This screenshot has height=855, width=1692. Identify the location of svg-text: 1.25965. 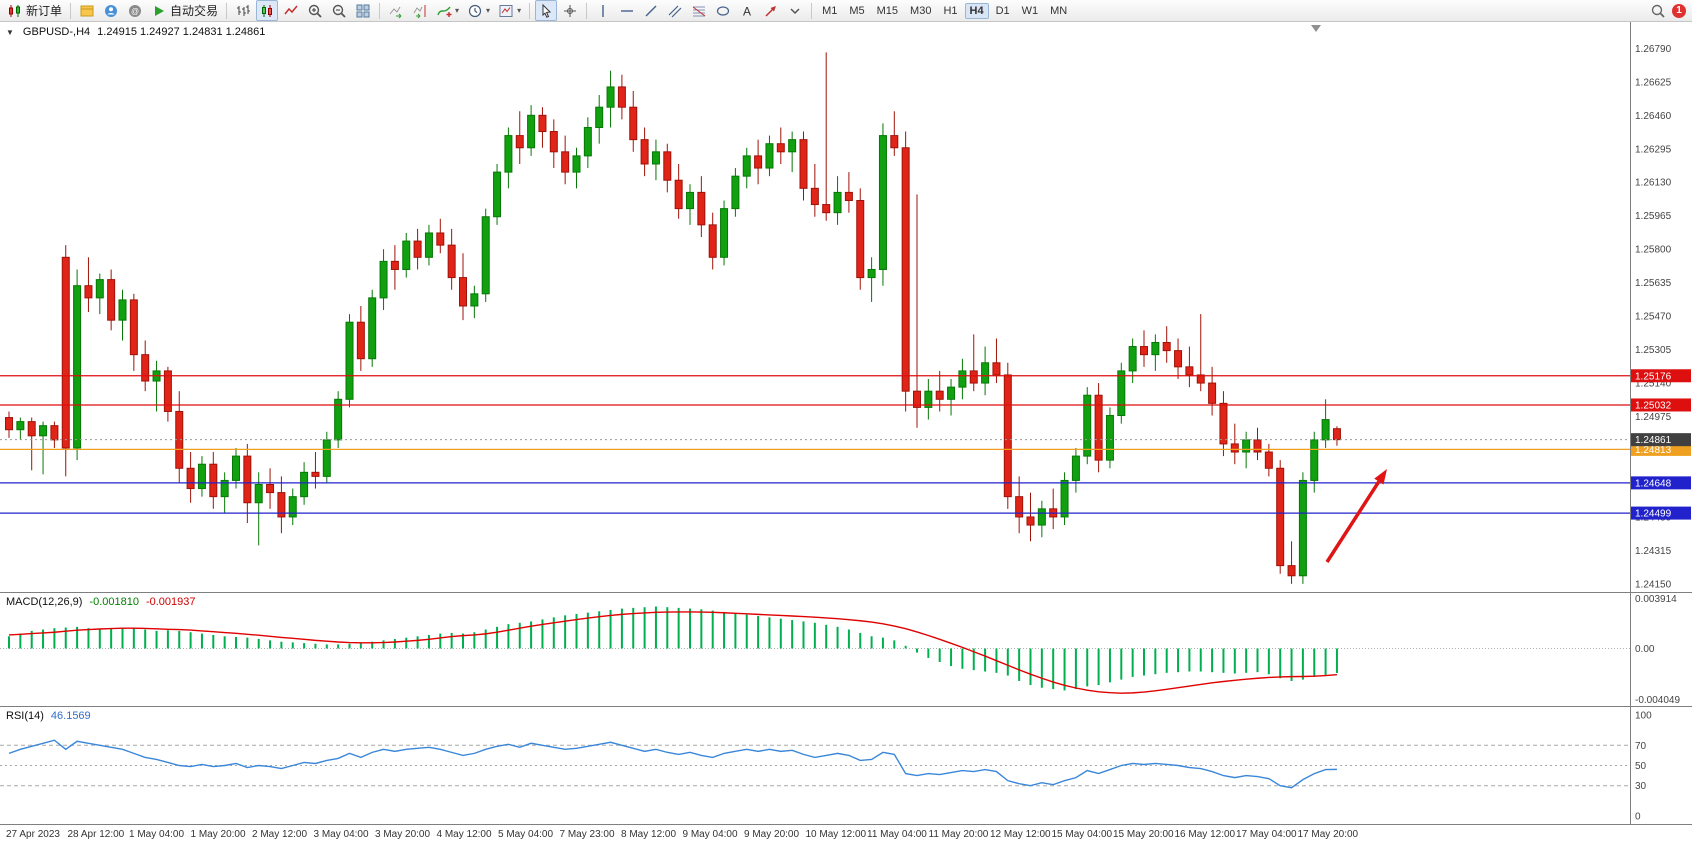
(1653, 216).